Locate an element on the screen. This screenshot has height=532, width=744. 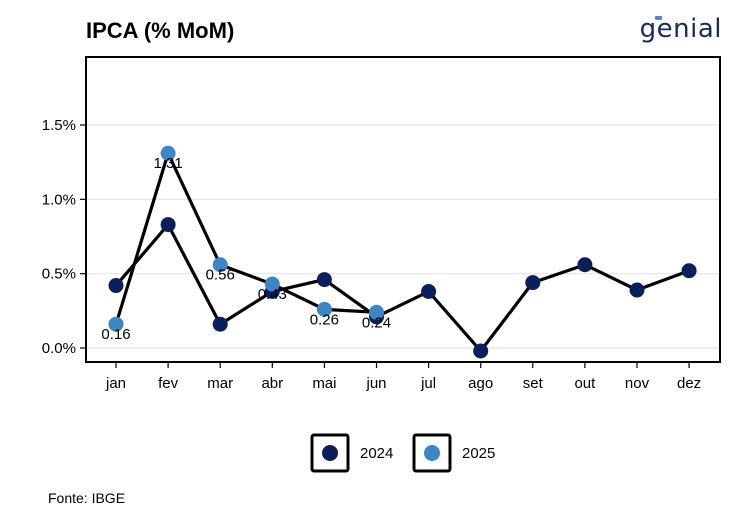
legend-label-2025: 2025 is located at coordinates (478, 453).